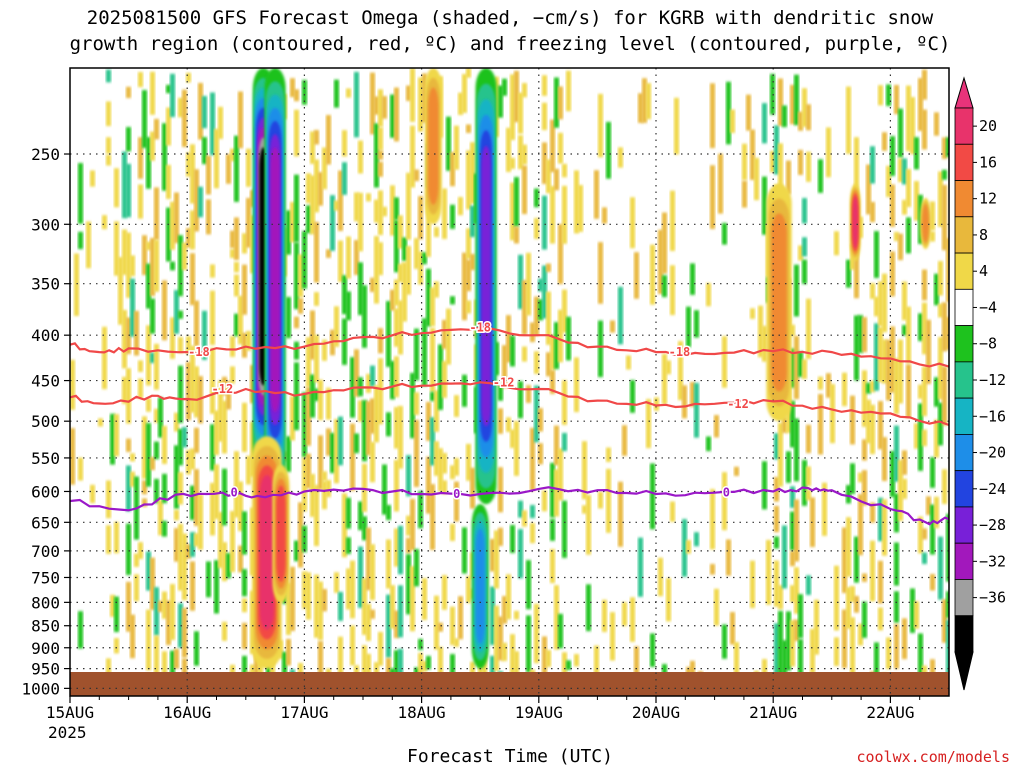 This screenshot has height=768, width=1024. Describe the element at coordinates (738, 404) in the screenshot. I see `contour-label: -12` at that location.